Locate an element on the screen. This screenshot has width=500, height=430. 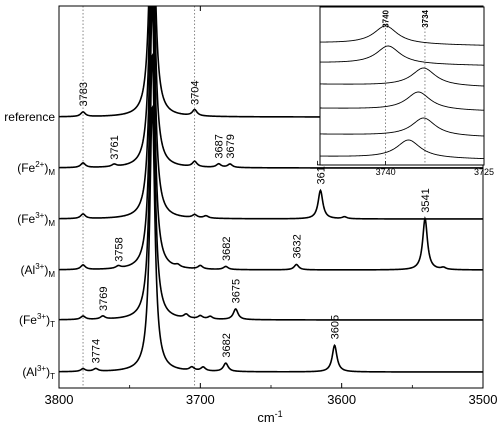
trace-label: (Fe2+)M is located at coordinates (36, 168).